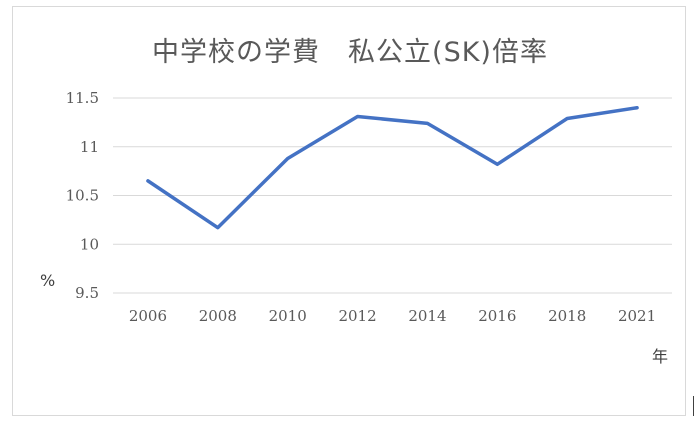  I want to click on x-tick-label: 2006, so click(148, 316).